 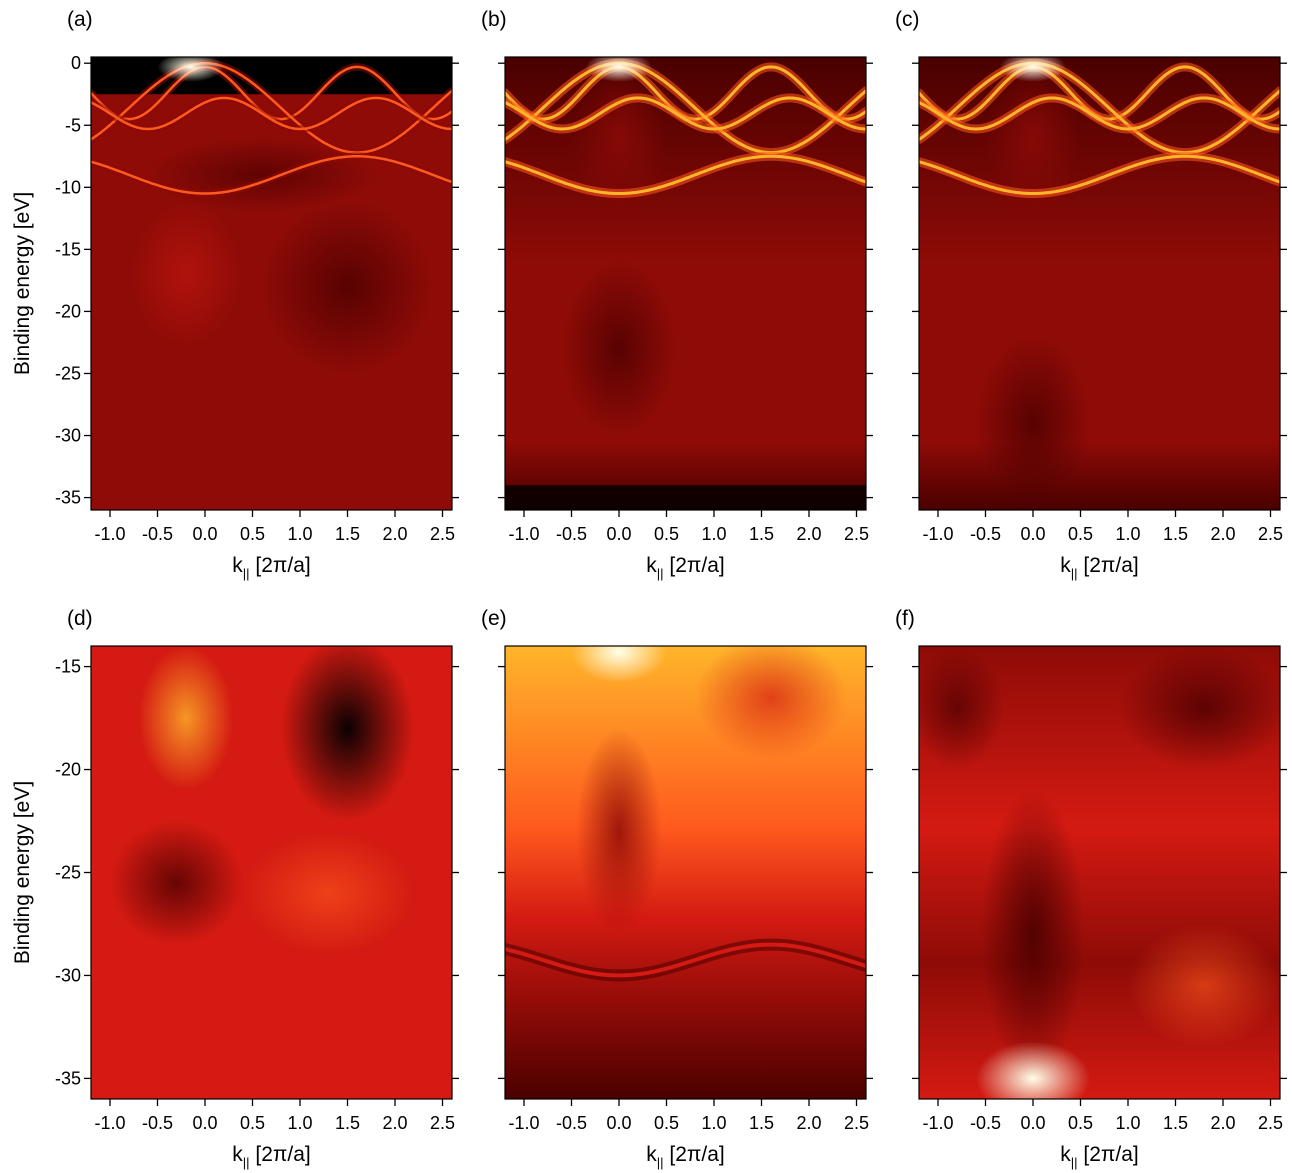 I want to click on panel-label: (e), so click(x=494, y=618).